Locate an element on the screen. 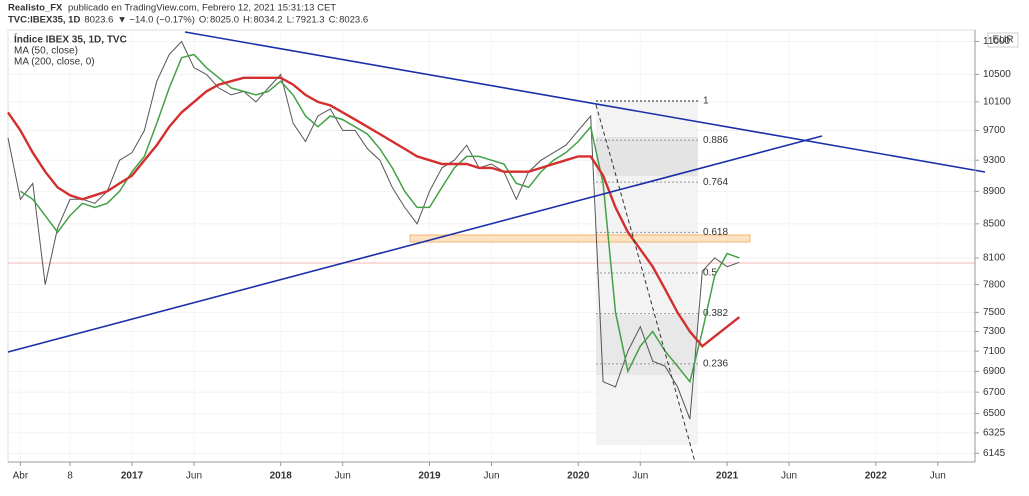 The width and height of the screenshot is (1029, 496). y-tick-label: 11000 is located at coordinates (997, 41).